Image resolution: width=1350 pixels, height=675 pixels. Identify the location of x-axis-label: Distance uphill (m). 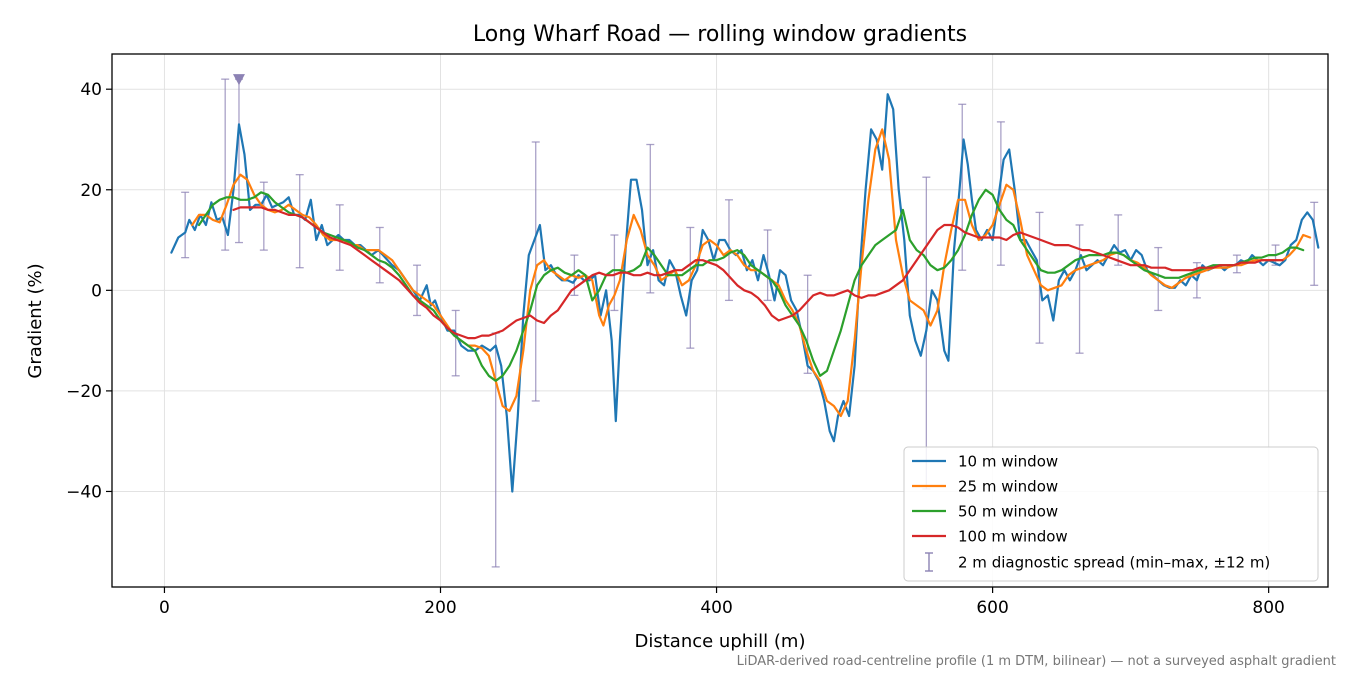
(720, 641).